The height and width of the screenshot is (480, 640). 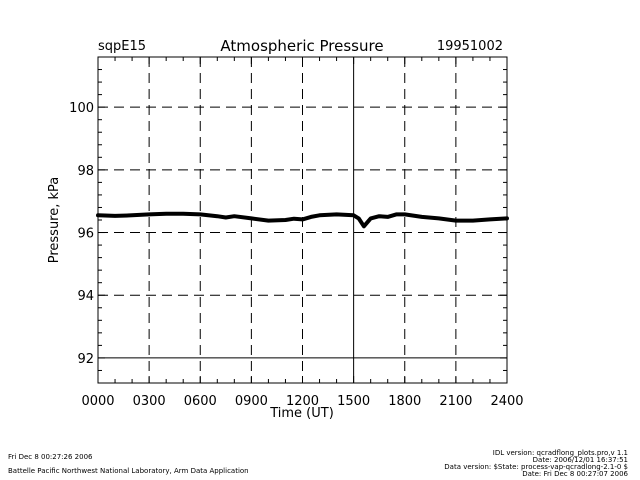 What do you see at coordinates (97, 401) in the screenshot?
I see `x-tick-label-0000: 0000` at bounding box center [97, 401].